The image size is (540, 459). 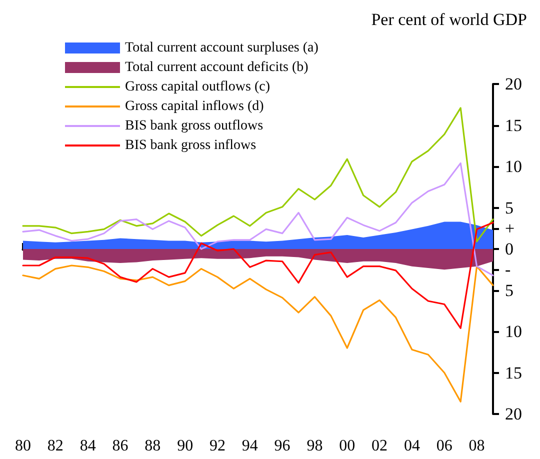 I want to click on x-tick-label: 82, so click(x=55, y=446).